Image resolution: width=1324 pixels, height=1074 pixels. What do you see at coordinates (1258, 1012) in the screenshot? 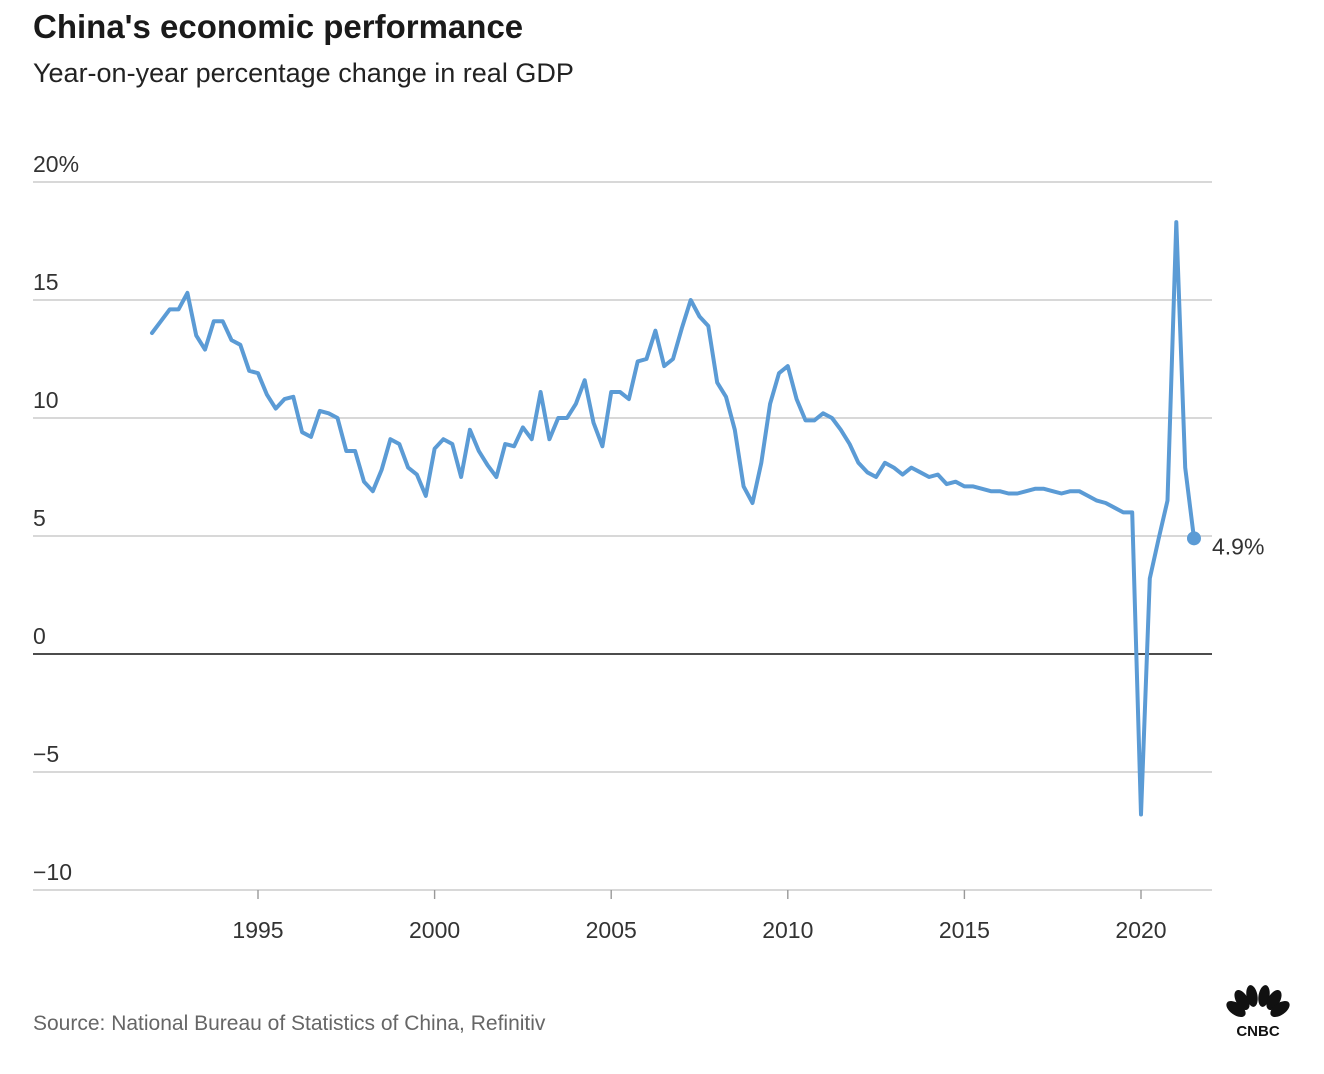
I see `cnbc-logo: CNBC` at bounding box center [1258, 1012].